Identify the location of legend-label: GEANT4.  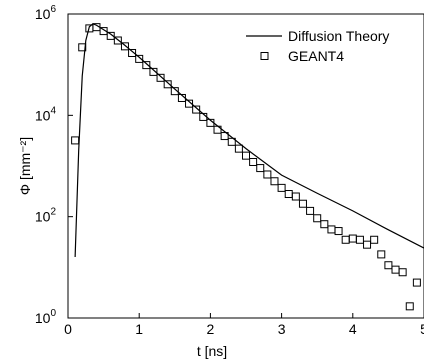
(316, 56).